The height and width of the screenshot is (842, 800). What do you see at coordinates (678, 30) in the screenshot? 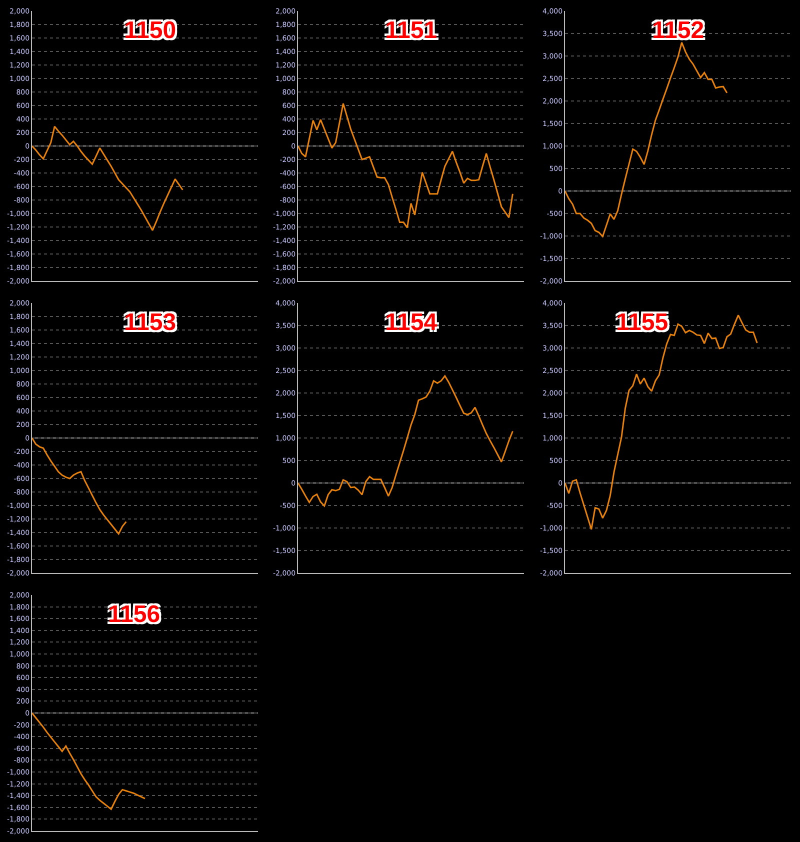
I see `chart-title: 1152` at bounding box center [678, 30].